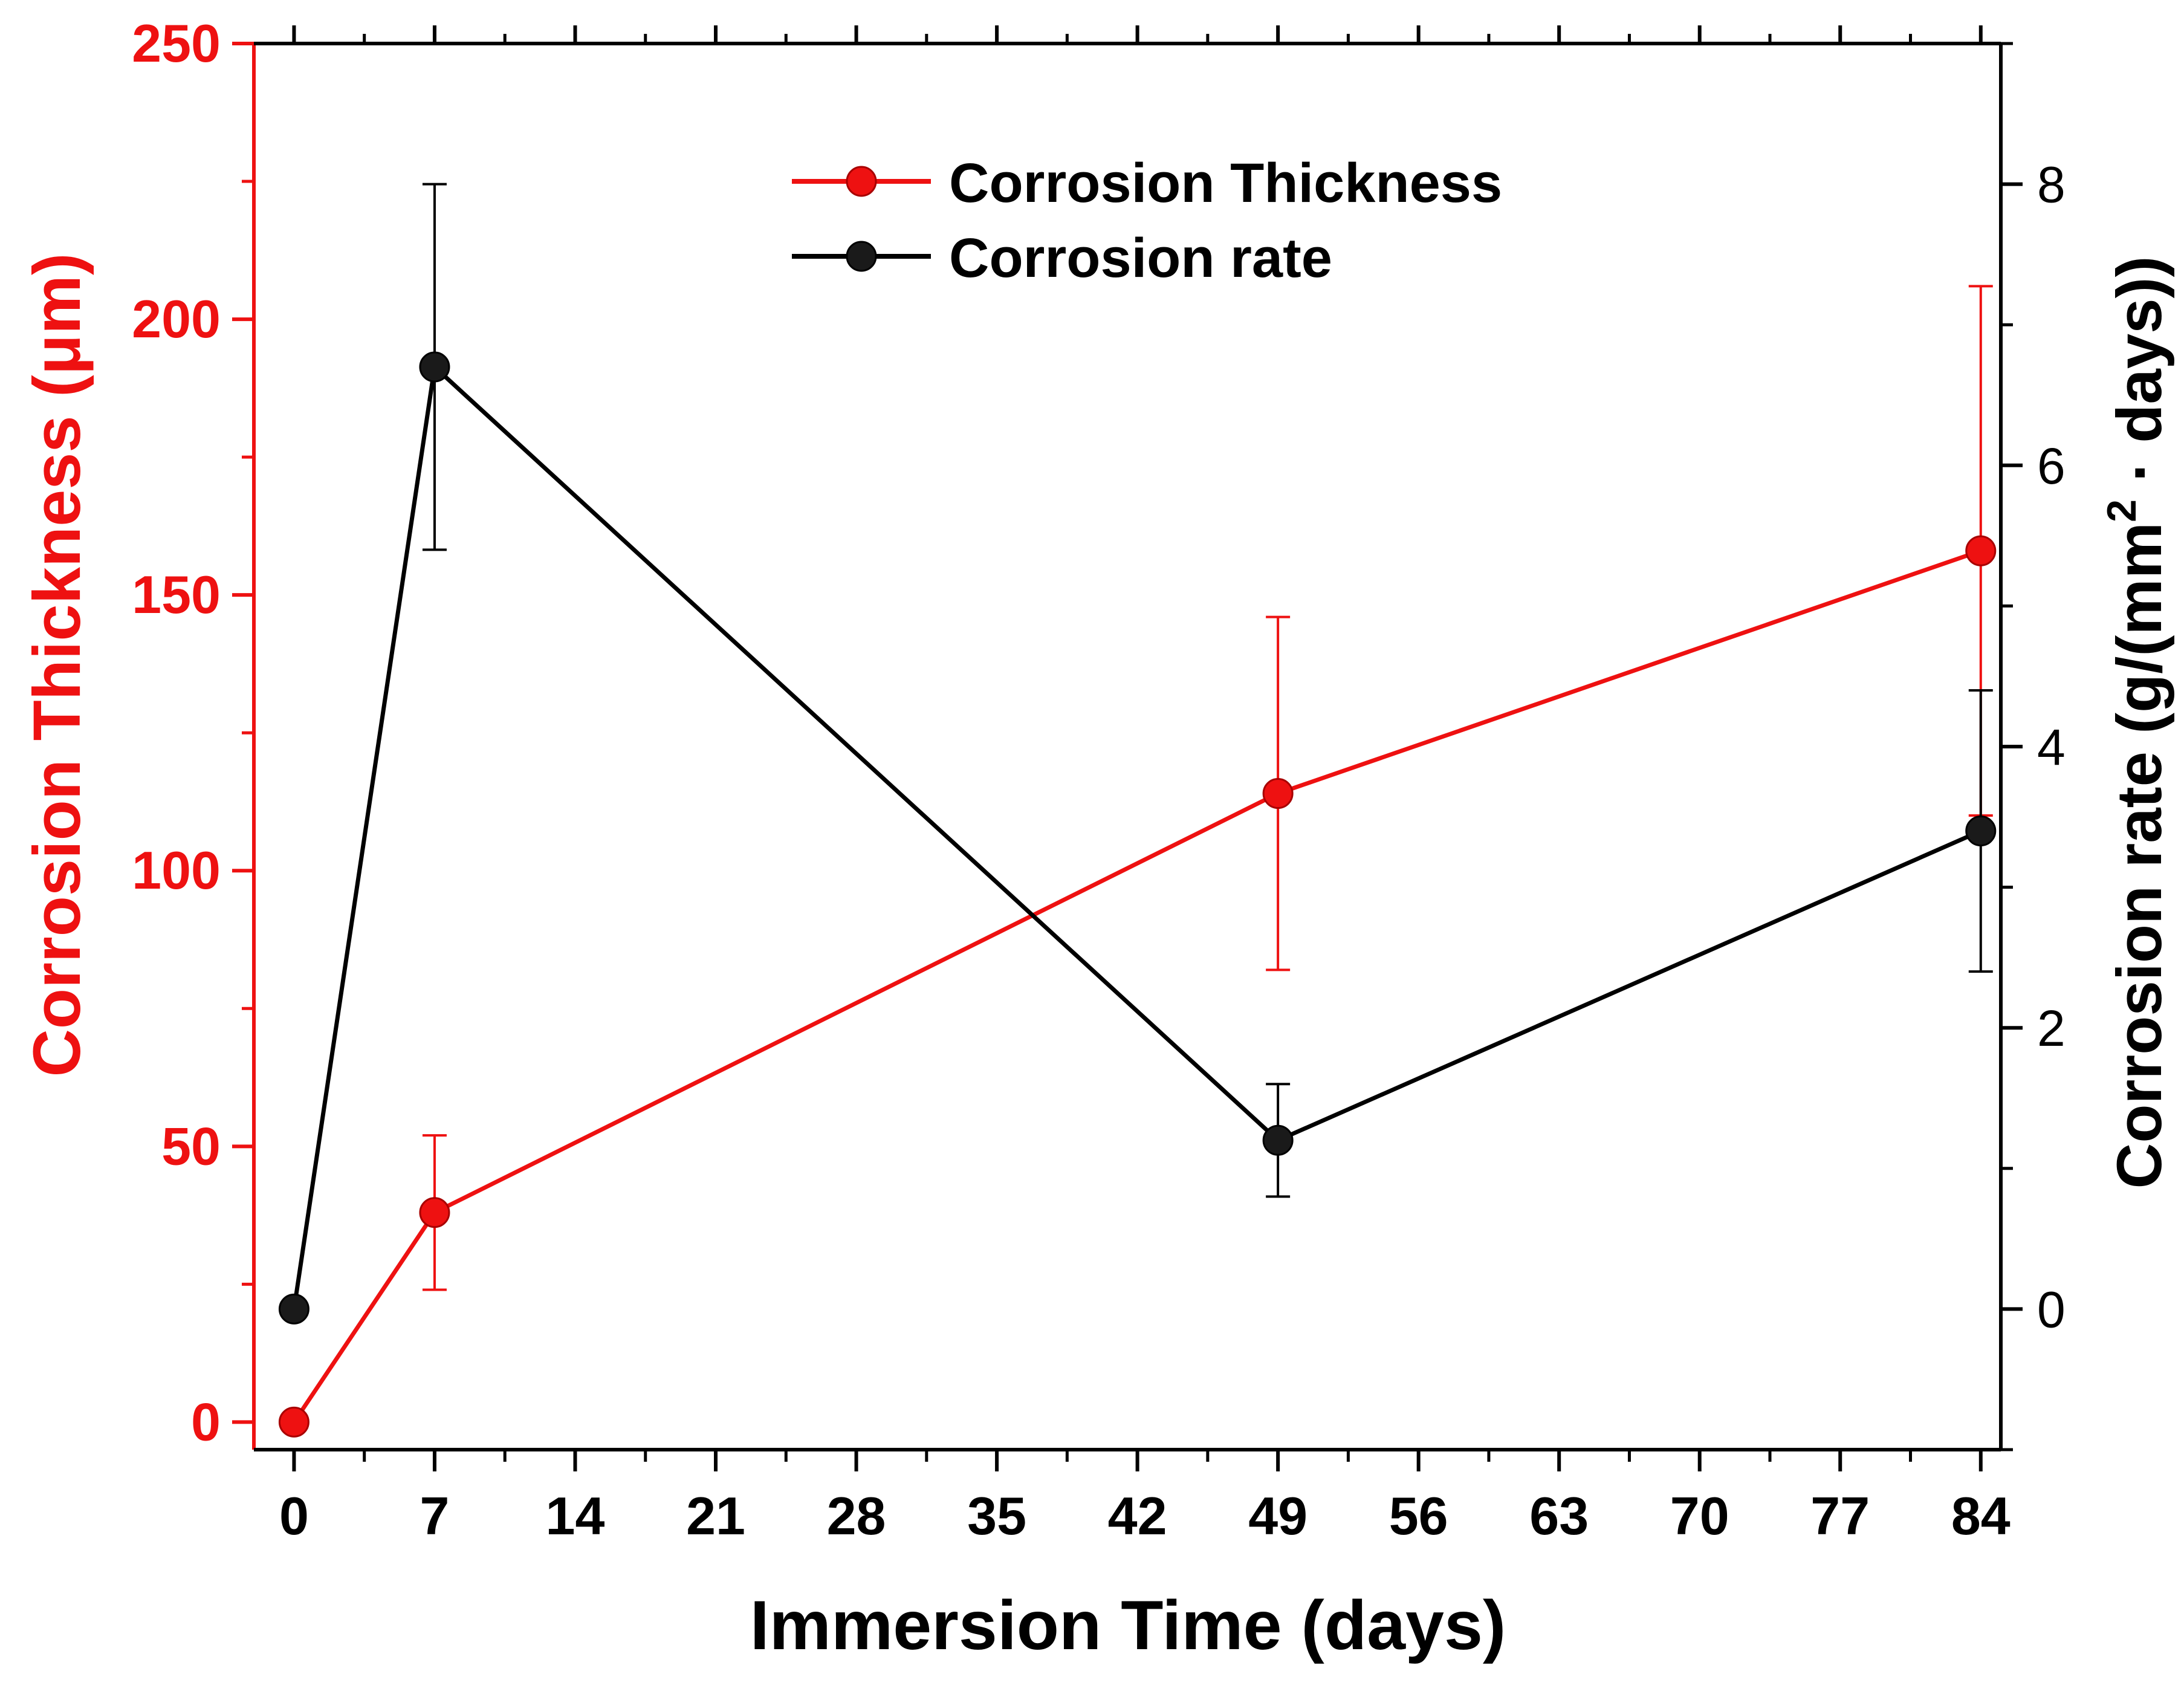 Image resolution: width=2184 pixels, height=1683 pixels. What do you see at coordinates (2051, 185) in the screenshot?
I see `y-right-tick-label: 8` at bounding box center [2051, 185].